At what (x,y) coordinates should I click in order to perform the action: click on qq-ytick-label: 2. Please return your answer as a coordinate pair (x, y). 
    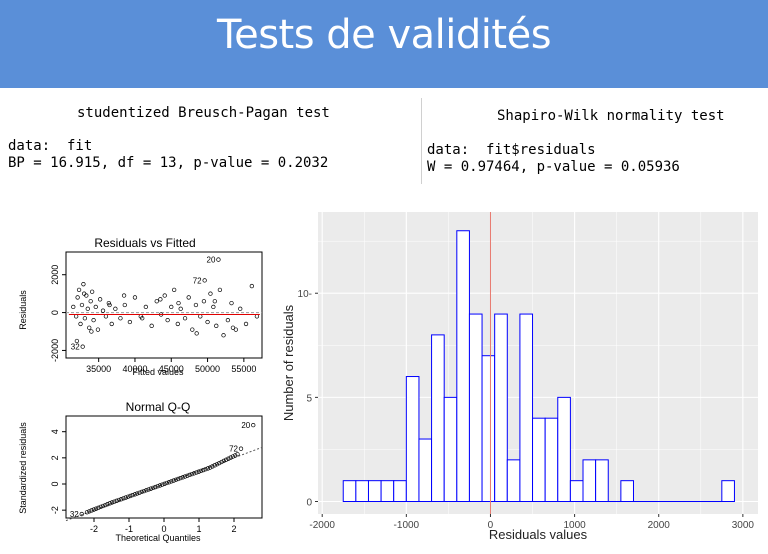
    Looking at the image, I should click on (55, 457).